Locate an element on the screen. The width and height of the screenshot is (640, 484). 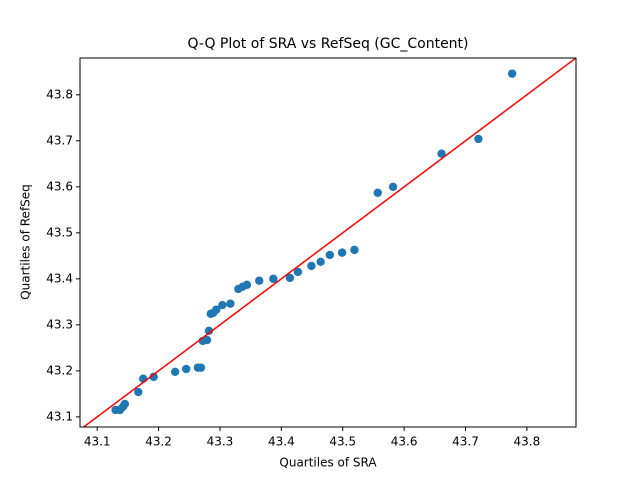
y-axis-label: Quartiles of RefSeq is located at coordinates (26, 242).